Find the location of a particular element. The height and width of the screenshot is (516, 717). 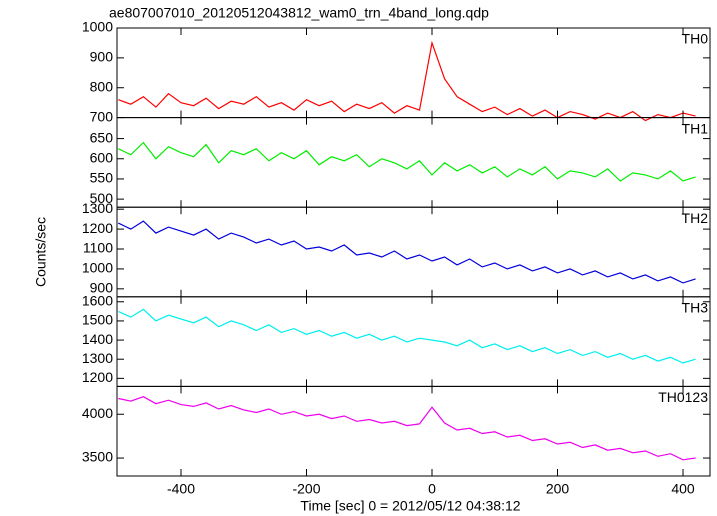

x-tick-label: 400 is located at coordinates (683, 489).